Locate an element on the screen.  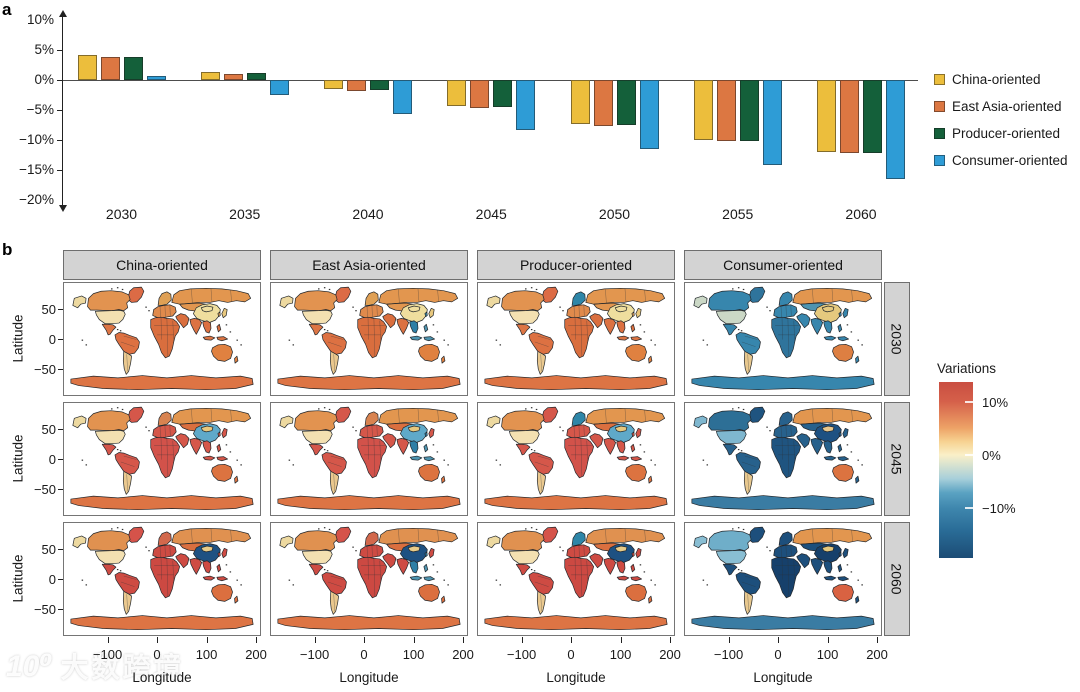
region-sea is located at coordinates (414, 567).